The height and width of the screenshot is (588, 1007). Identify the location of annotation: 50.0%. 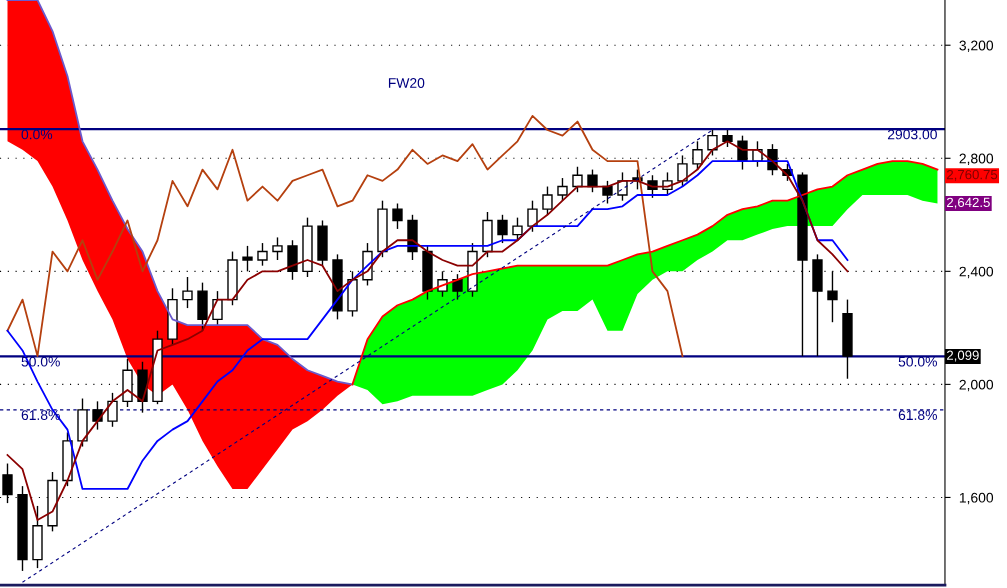
(917, 361).